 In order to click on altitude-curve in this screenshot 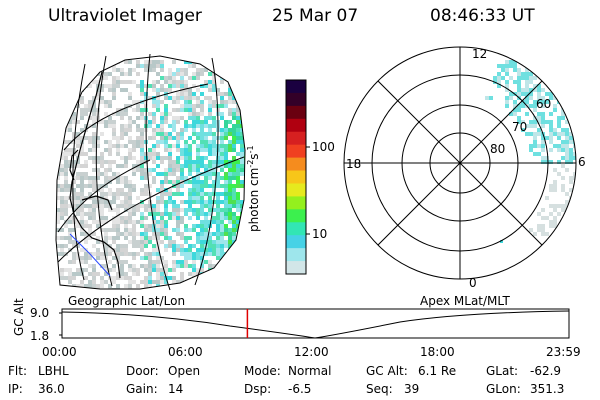, I will do `click(315, 324)`.